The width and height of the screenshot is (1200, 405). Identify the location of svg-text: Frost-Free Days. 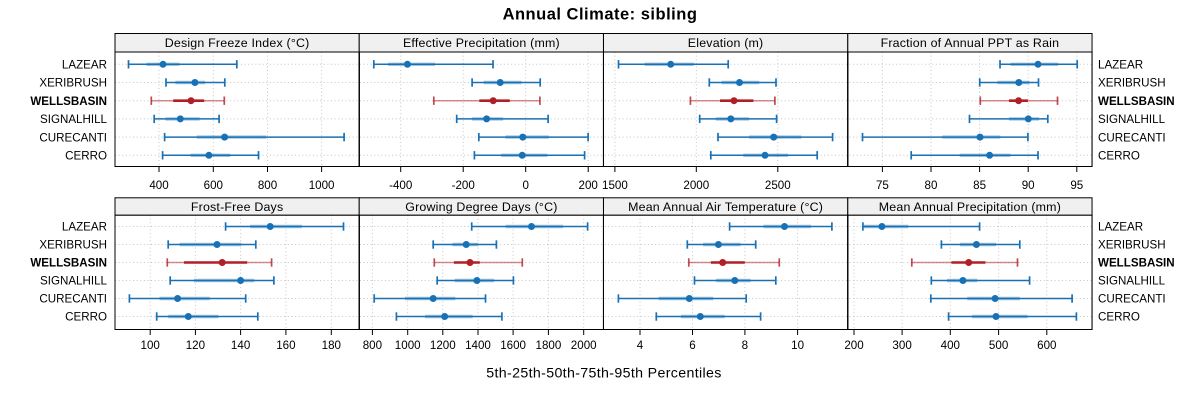
(237, 207).